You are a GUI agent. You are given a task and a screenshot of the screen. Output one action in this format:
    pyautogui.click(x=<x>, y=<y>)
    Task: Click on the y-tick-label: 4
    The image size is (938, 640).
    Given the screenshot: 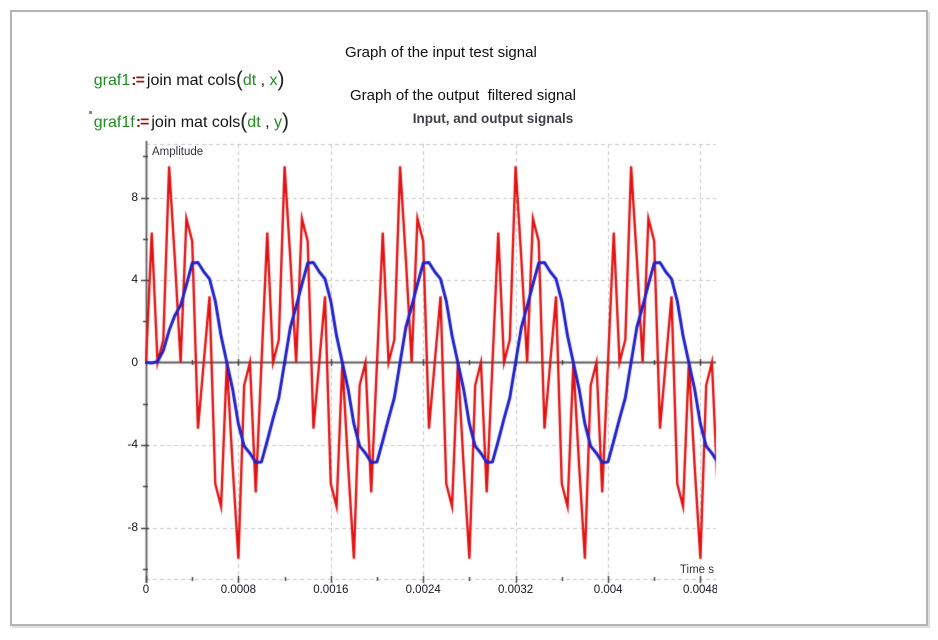 What is the action you would take?
    pyautogui.click(x=134, y=279)
    